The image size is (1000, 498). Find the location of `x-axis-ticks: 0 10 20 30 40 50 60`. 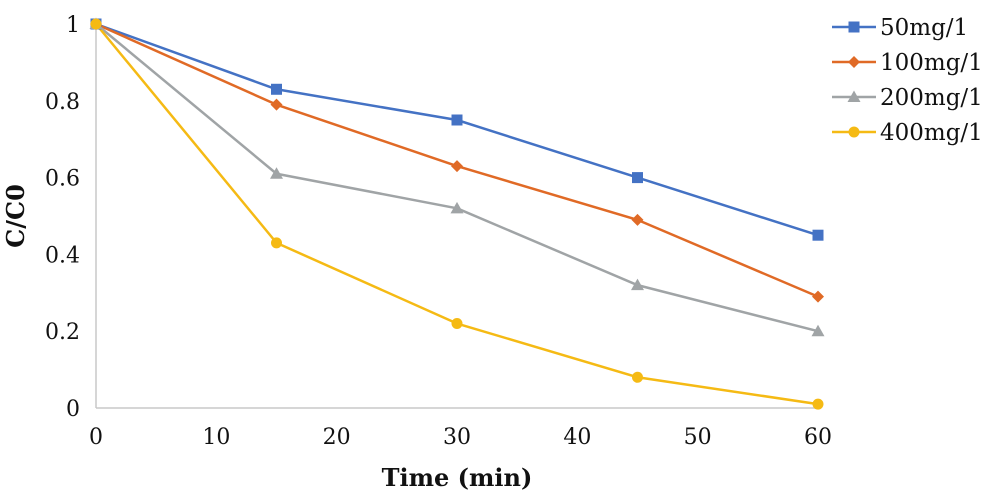

x-axis-ticks: 0 10 20 30 40 50 60 is located at coordinates (460, 437).